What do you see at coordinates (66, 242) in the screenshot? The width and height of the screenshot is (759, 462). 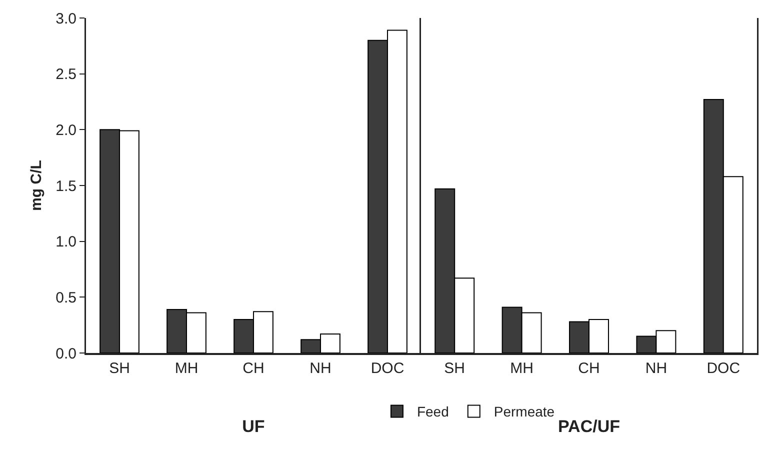 I see `y-tick-label: 1.0` at bounding box center [66, 242].